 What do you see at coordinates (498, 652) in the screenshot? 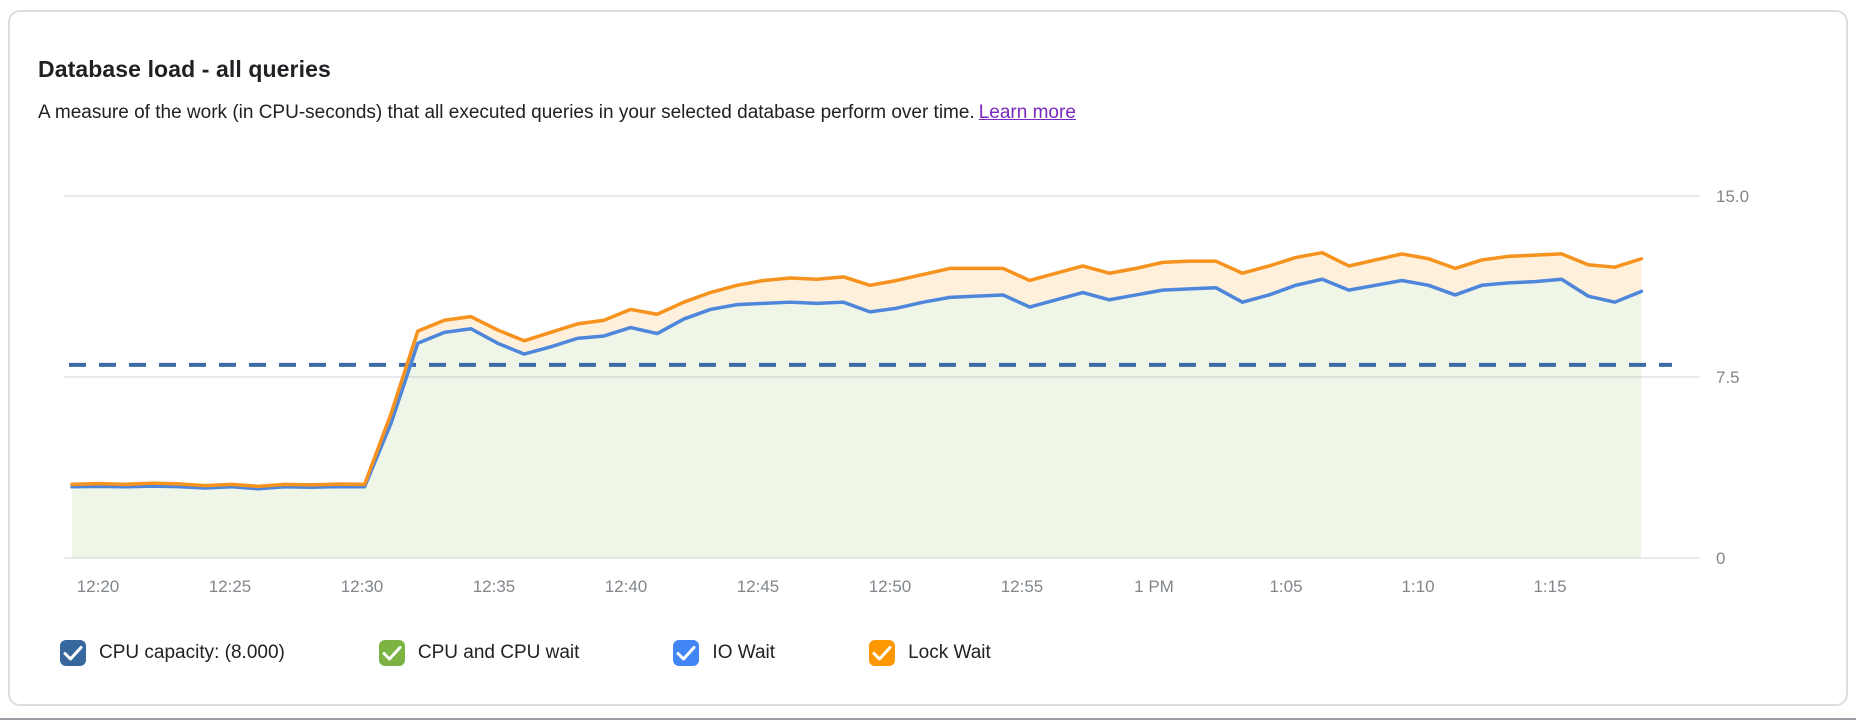
I see `legend-label-cpu-and-cpu-wait: CPU and CPU wait` at bounding box center [498, 652].